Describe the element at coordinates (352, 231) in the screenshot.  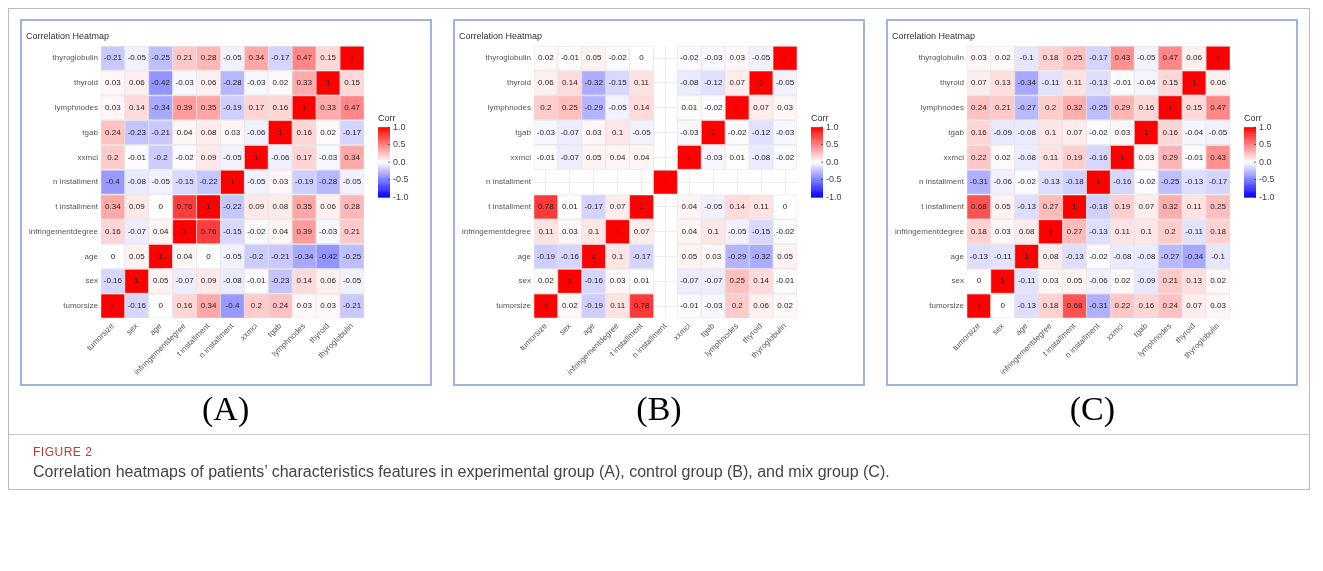
I see `data-label: 0.21` at that location.